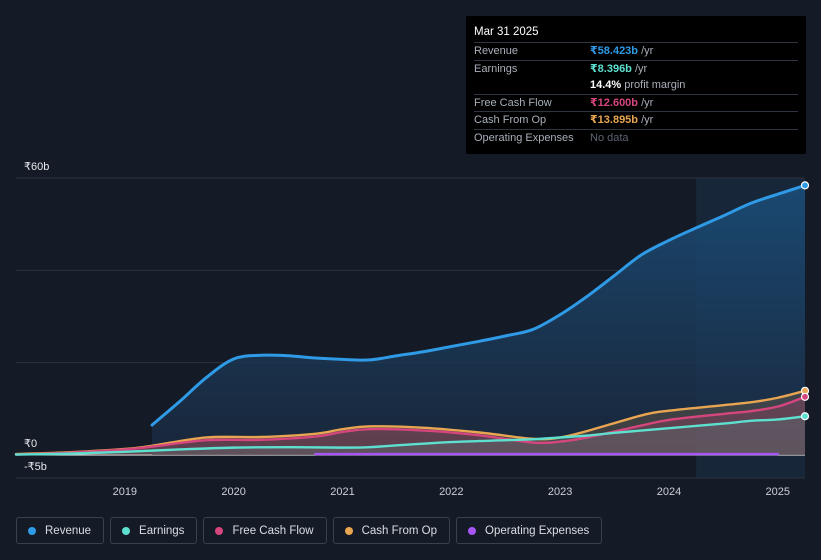  I want to click on tooltip-row-fcf: Free Cash Flow ₹12.600b /yr, so click(636, 102).